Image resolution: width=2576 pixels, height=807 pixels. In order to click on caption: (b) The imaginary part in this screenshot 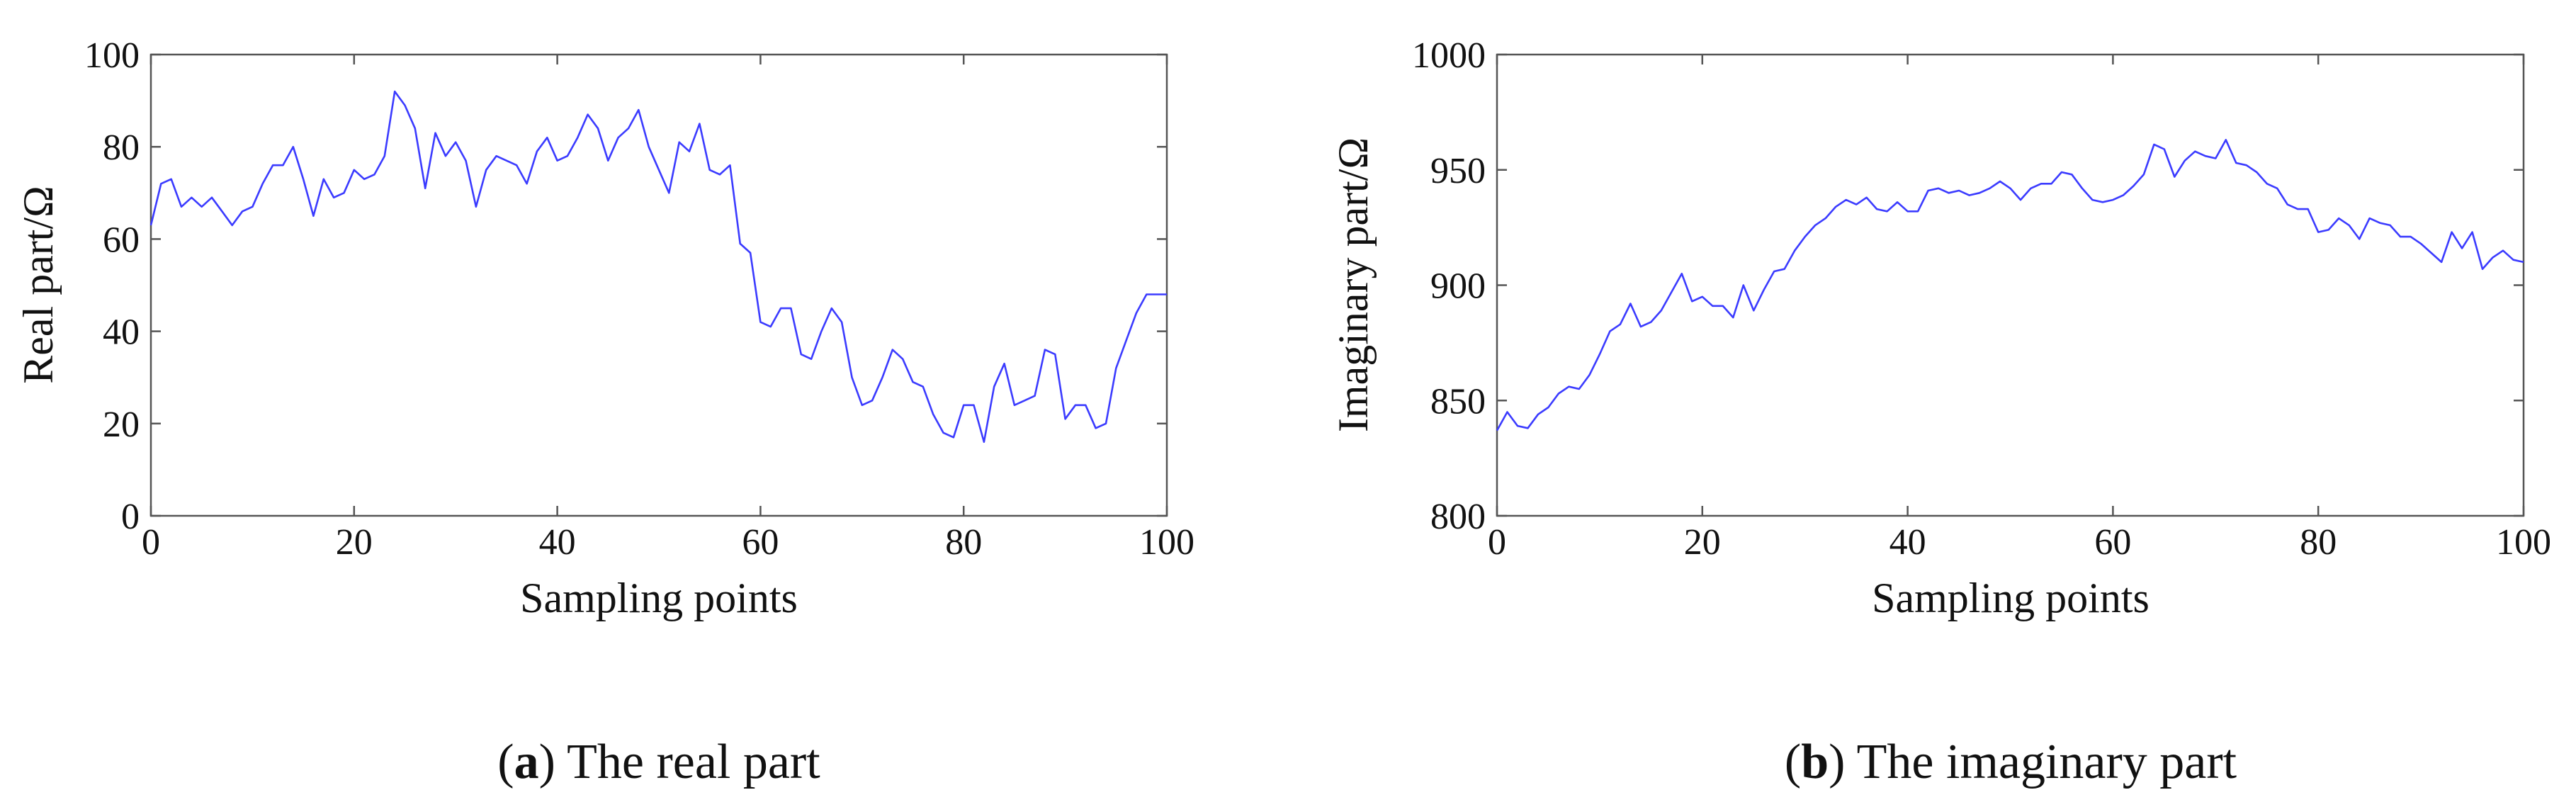, I will do `click(2011, 762)`.